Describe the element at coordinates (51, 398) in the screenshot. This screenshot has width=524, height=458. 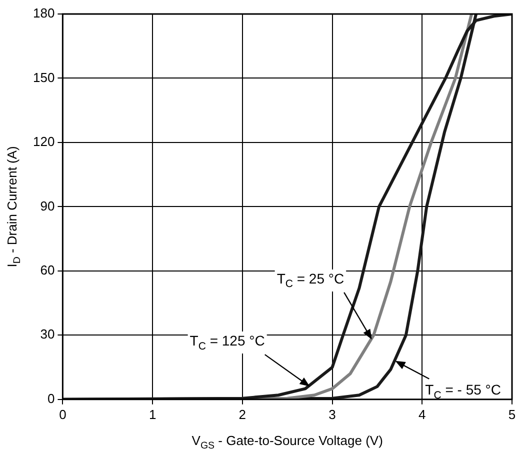
I see `y-tick-label: 0` at that location.